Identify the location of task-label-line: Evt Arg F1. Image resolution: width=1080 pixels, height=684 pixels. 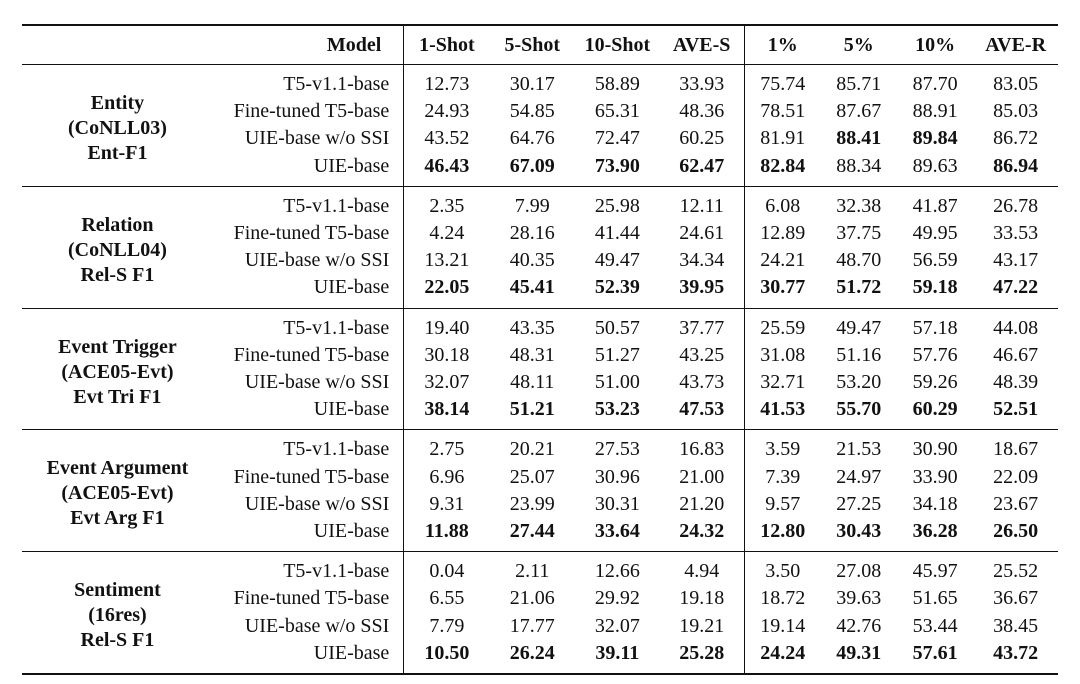
(117, 518).